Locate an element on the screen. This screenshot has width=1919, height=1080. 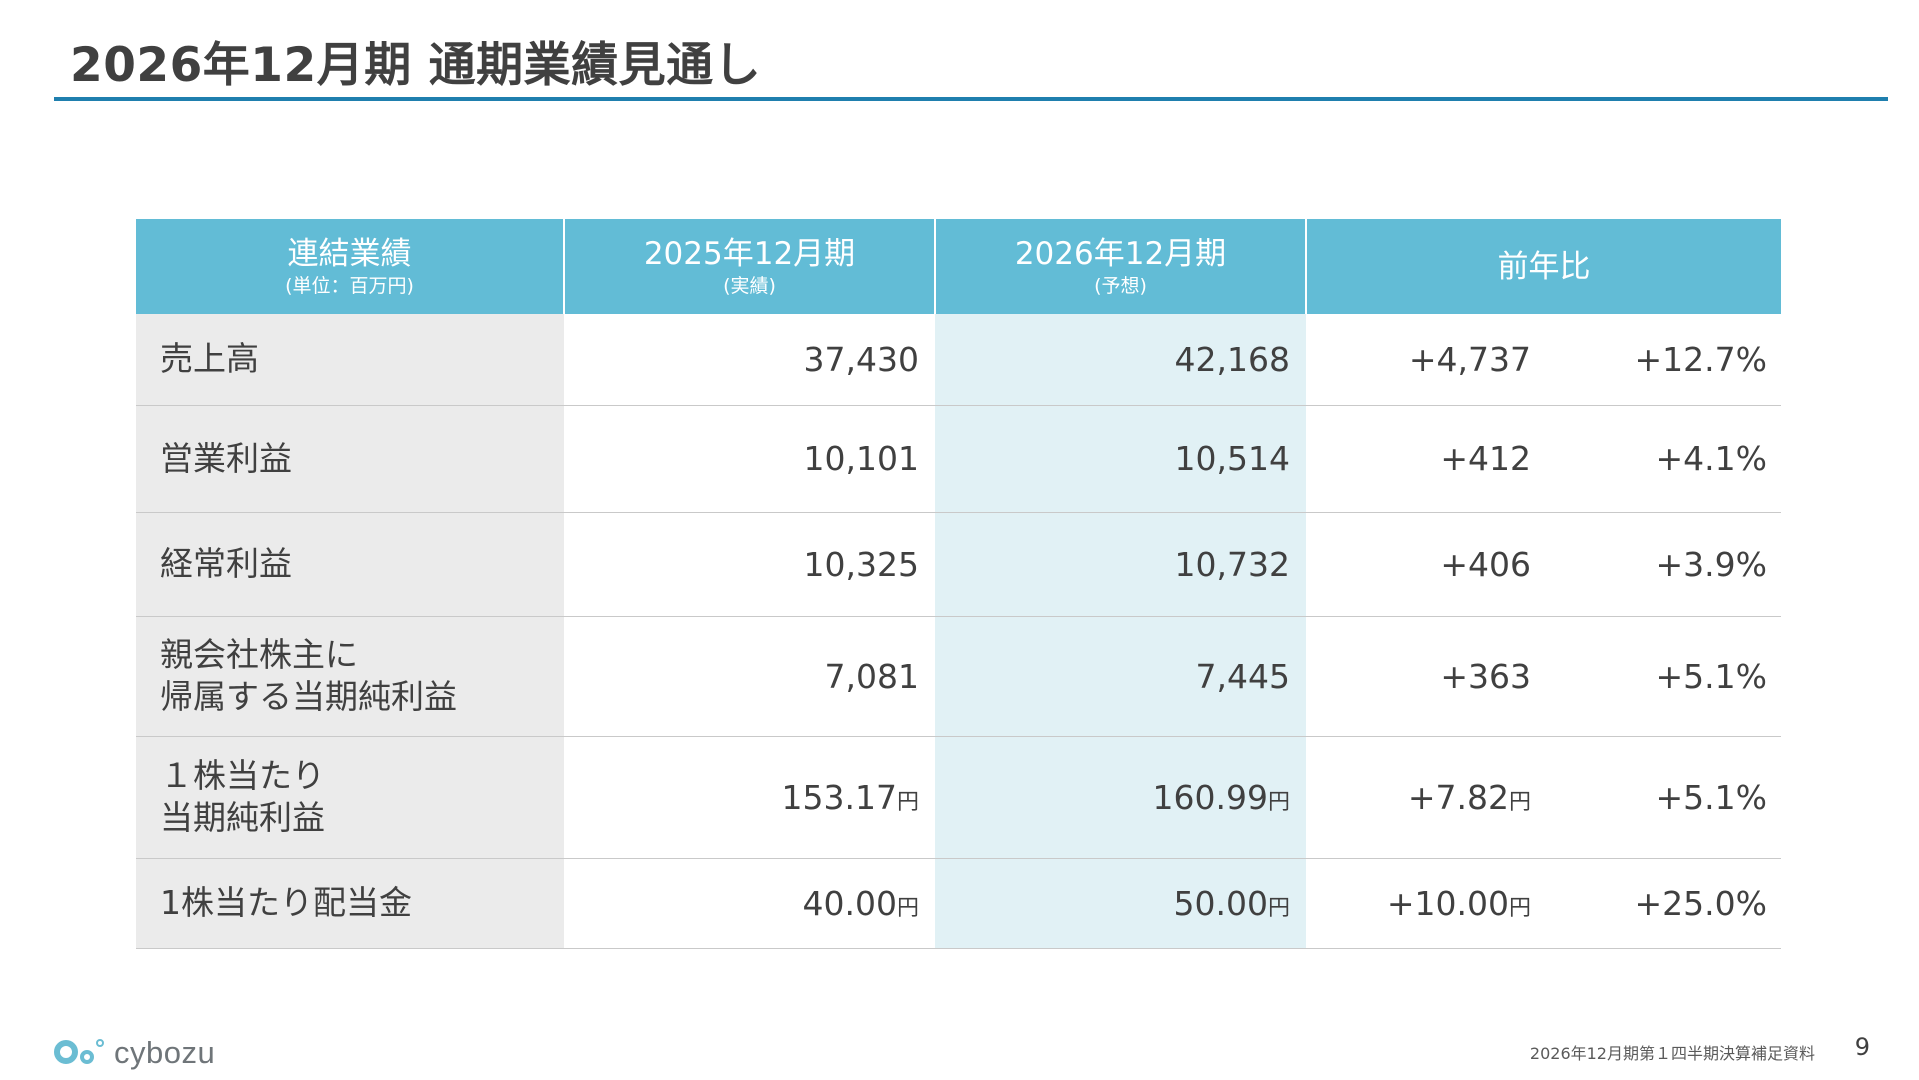
value: +363 is located at coordinates (1485, 676).